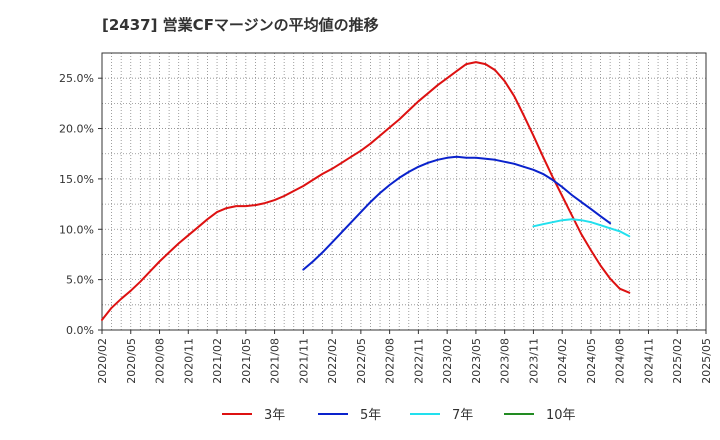 The width and height of the screenshot is (720, 440). What do you see at coordinates (240, 25) in the screenshot?
I see `chart-title: [2437] 営業CFマージンの平均値の推移` at bounding box center [240, 25].